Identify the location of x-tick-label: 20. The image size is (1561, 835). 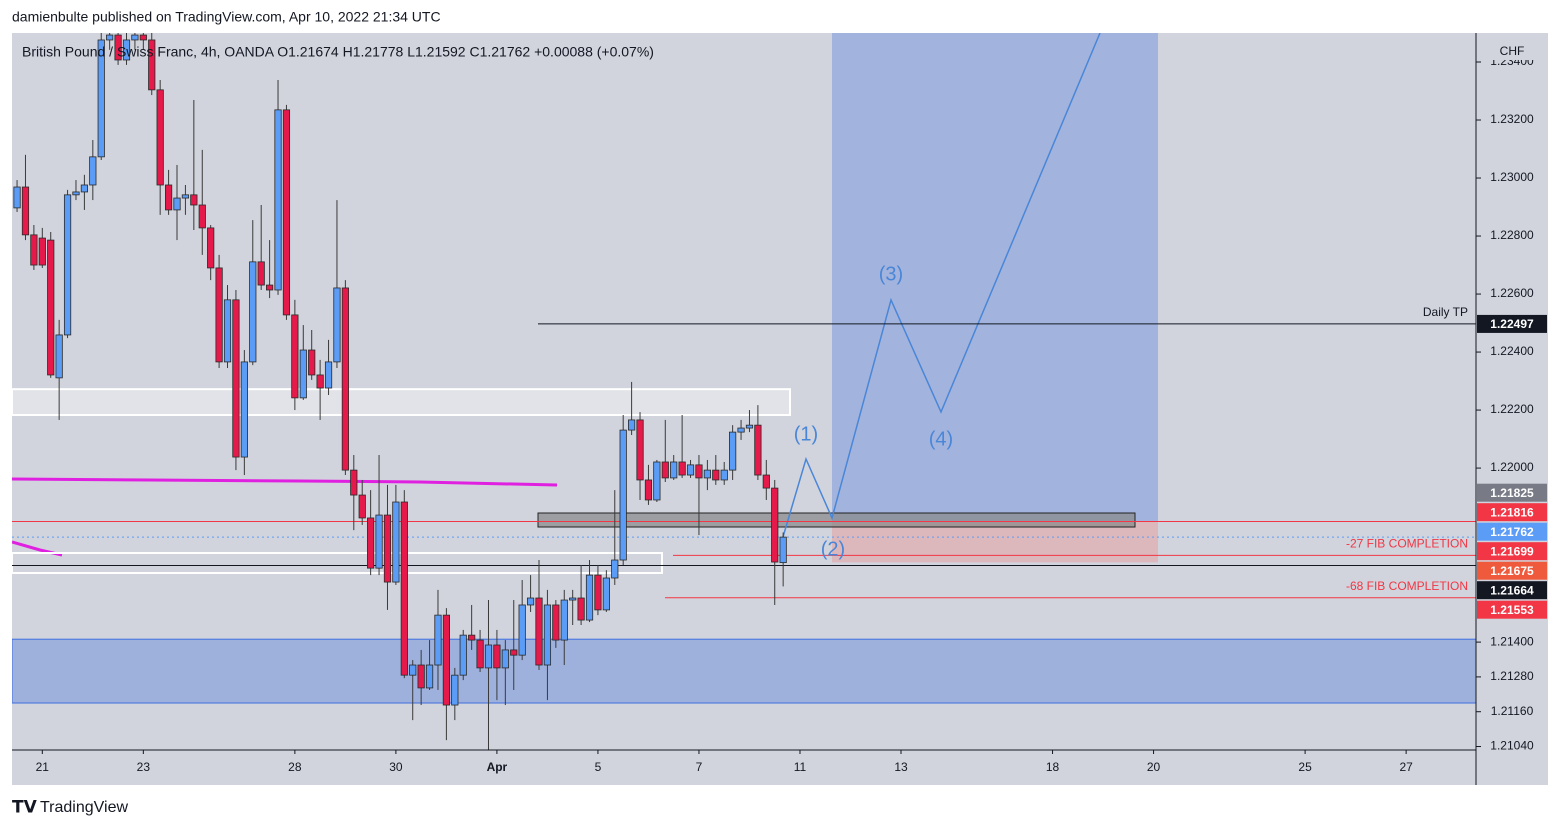
(1154, 767).